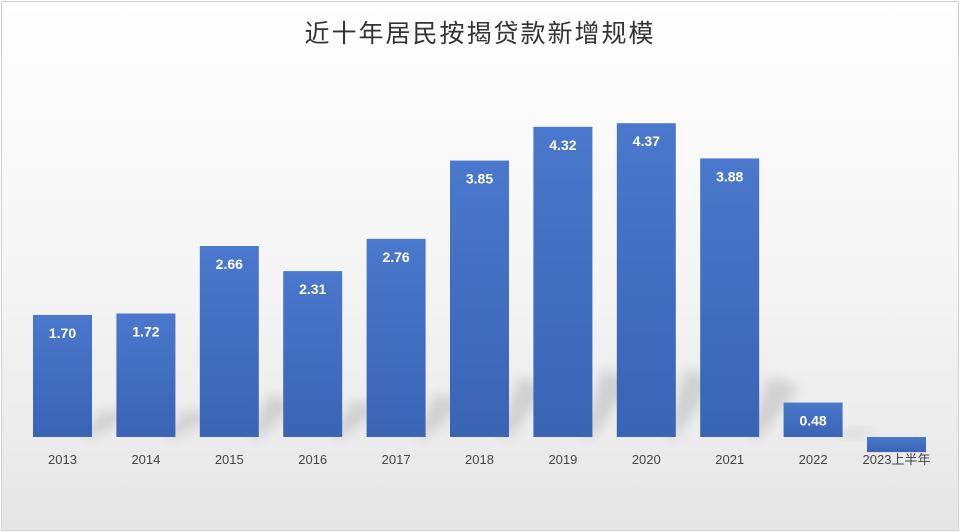  I want to click on bar-2022, so click(813, 419).